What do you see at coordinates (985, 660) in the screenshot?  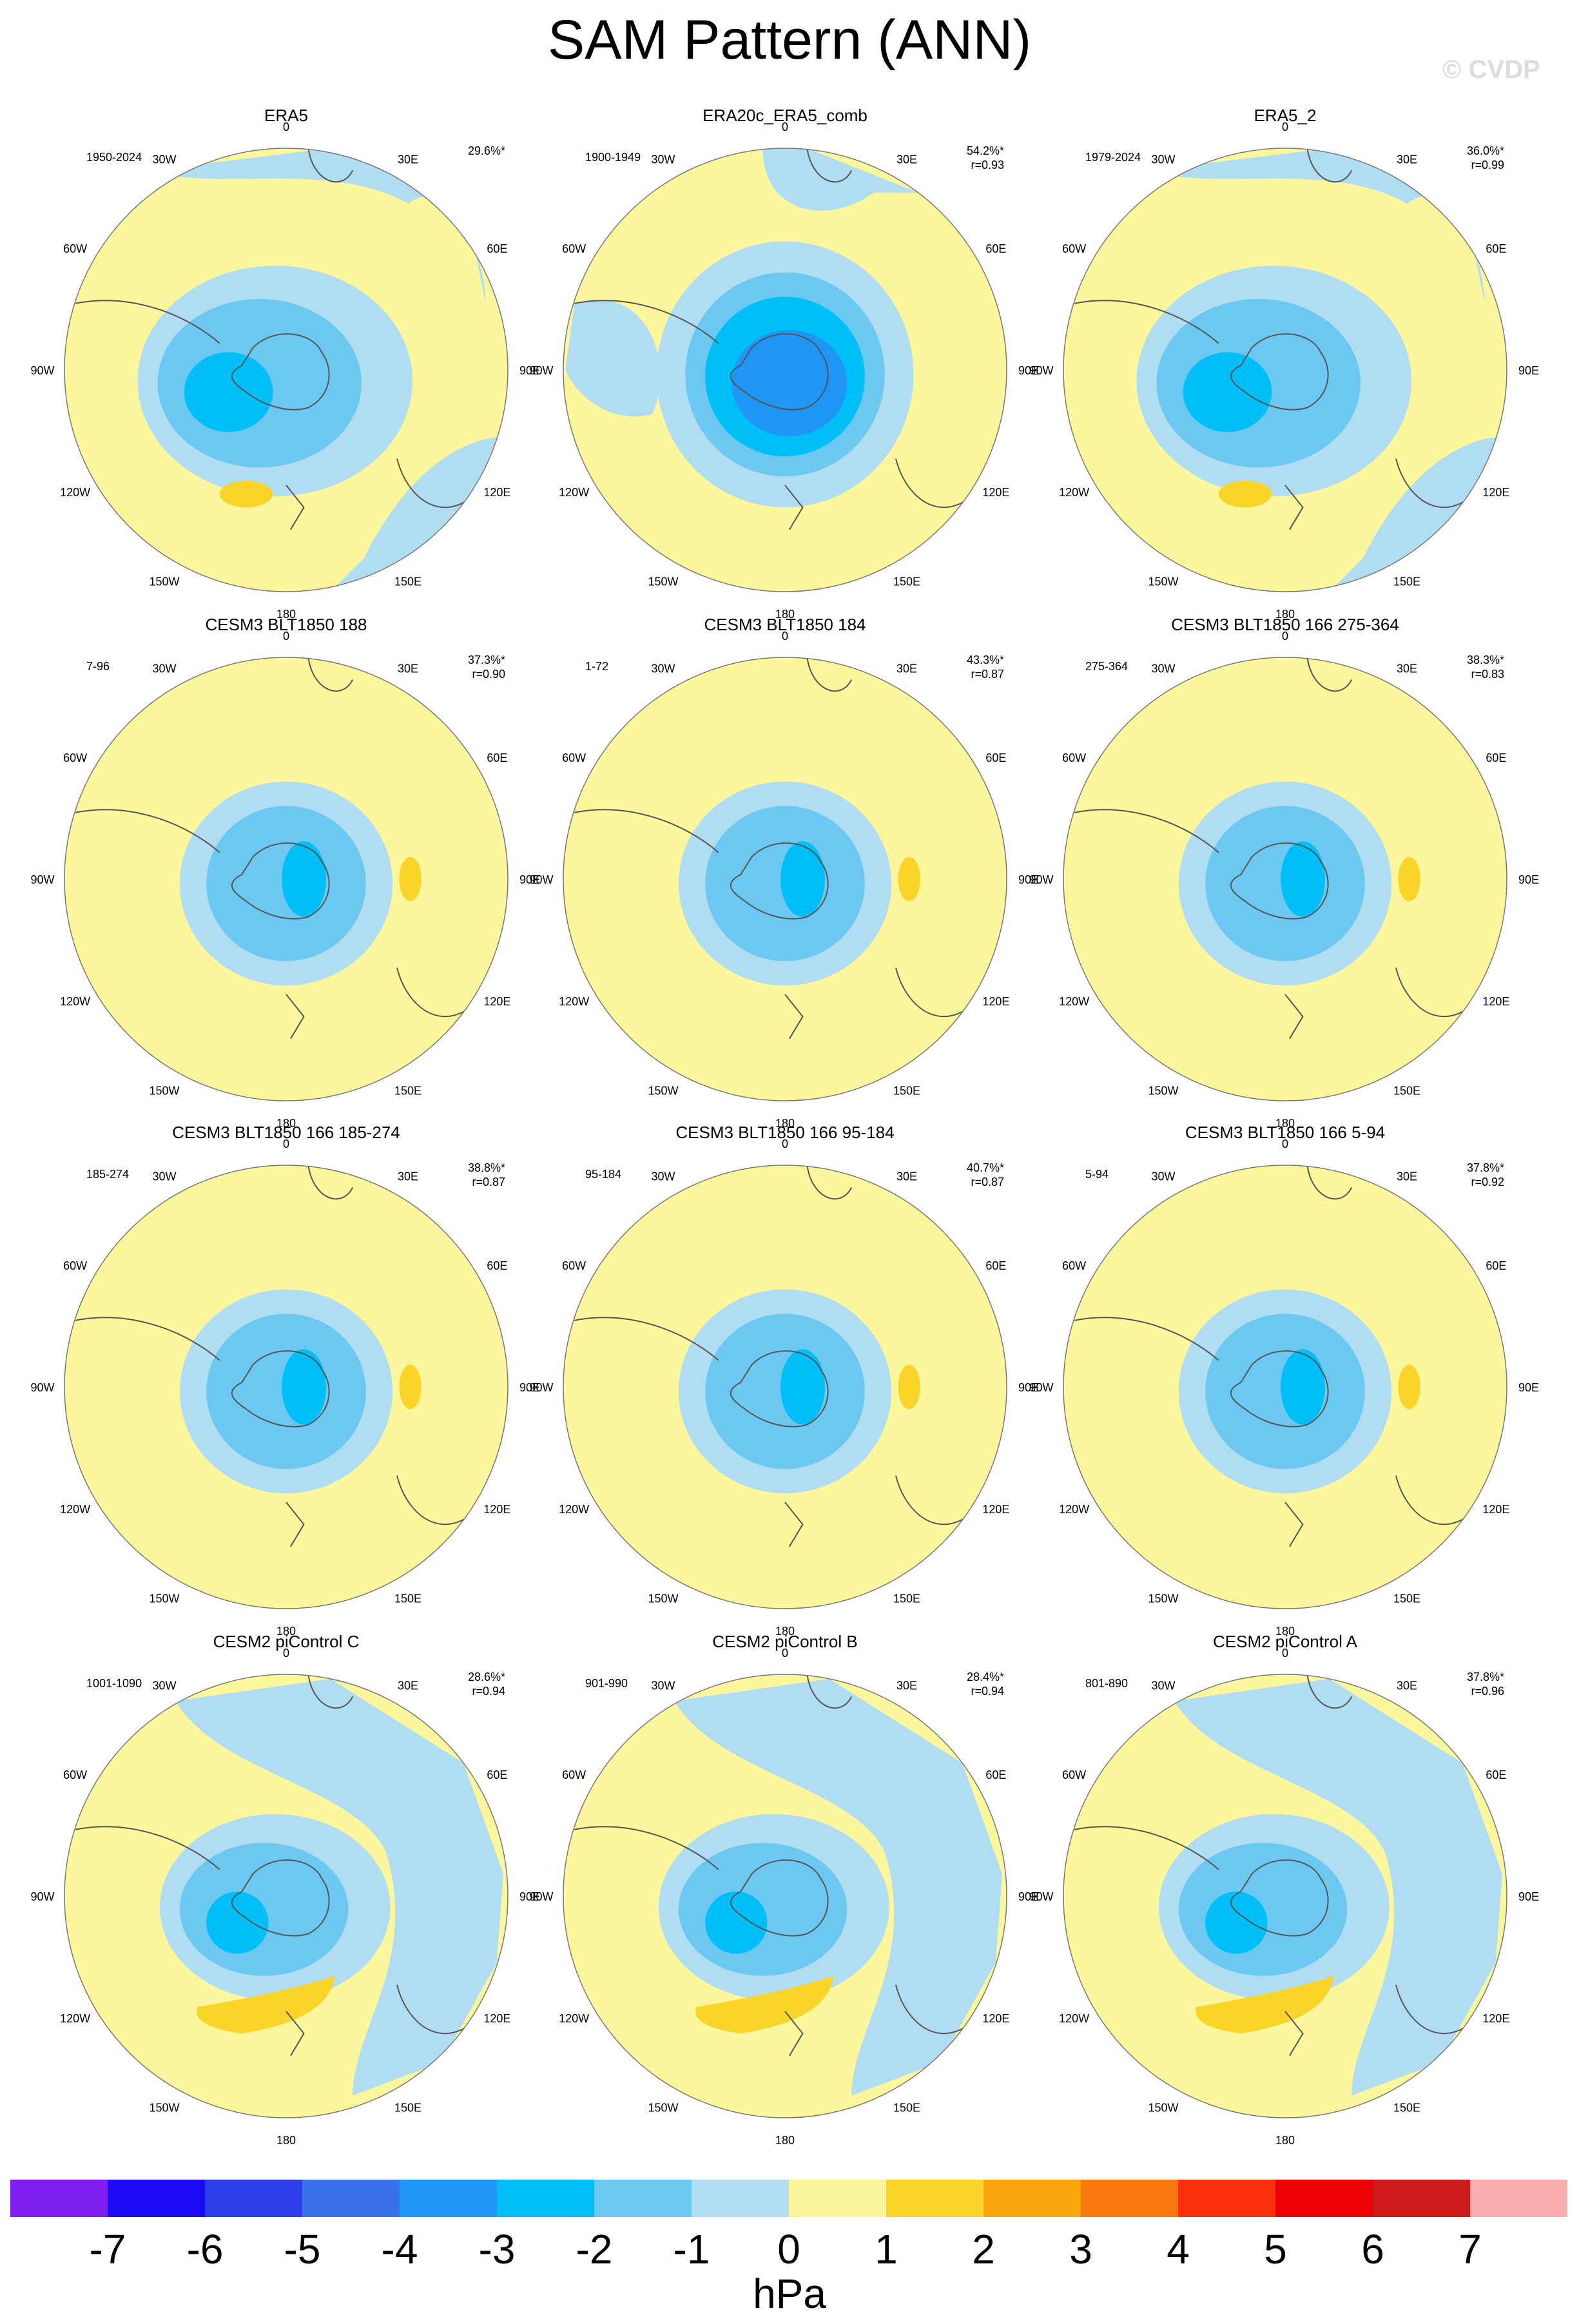 I see `panel-variance: 43.3%*` at bounding box center [985, 660].